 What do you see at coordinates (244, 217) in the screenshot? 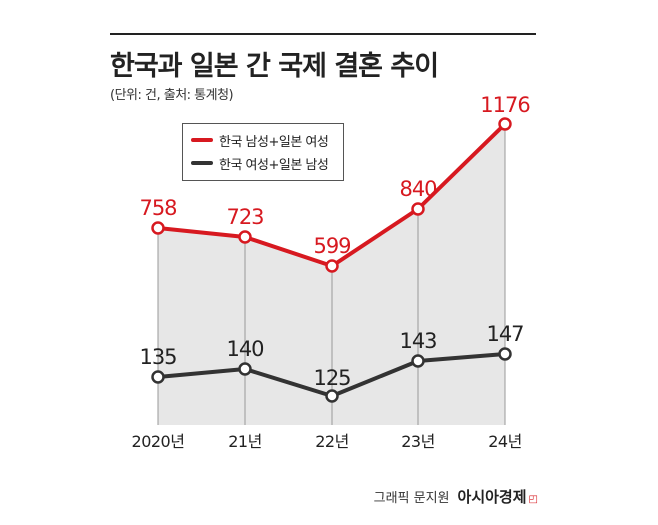
I see `series-1-label-2: 723` at bounding box center [244, 217].